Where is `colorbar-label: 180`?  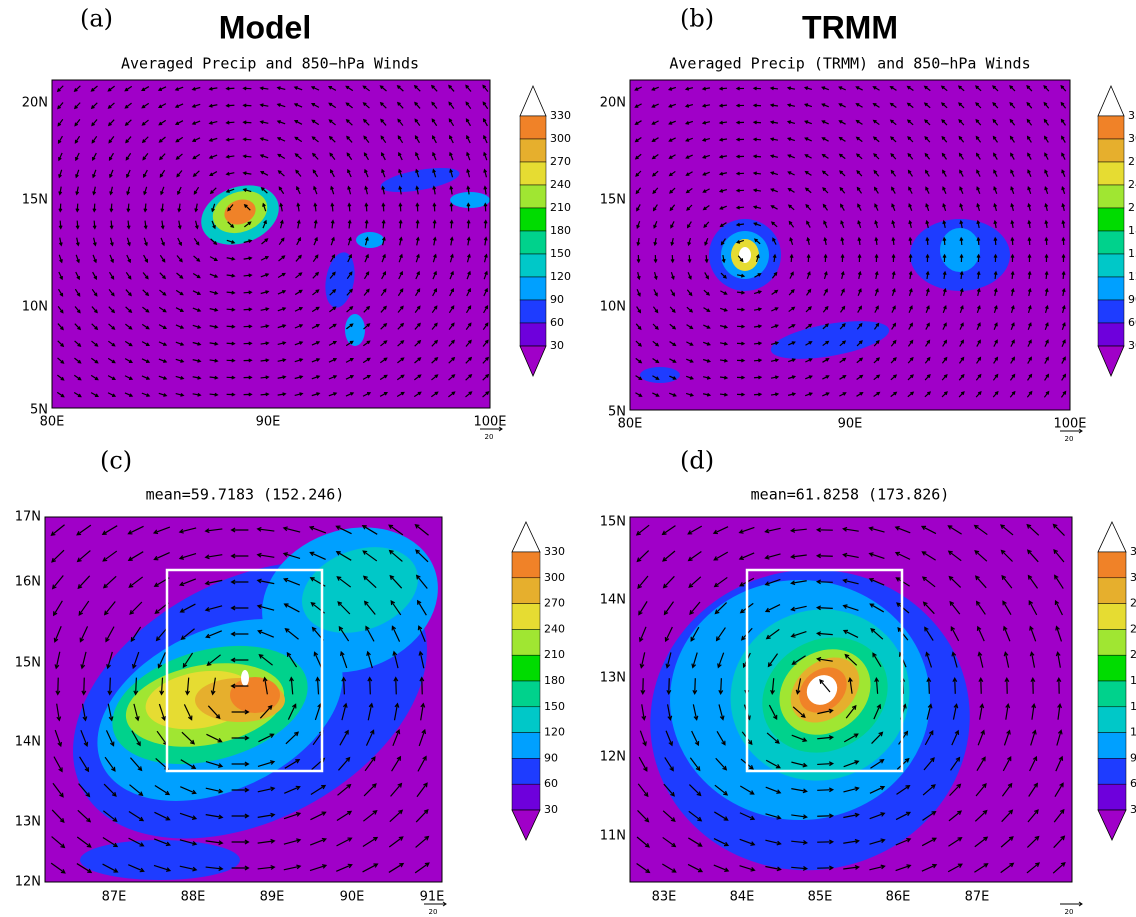
colorbar-label: 180 is located at coordinates (1132, 230).